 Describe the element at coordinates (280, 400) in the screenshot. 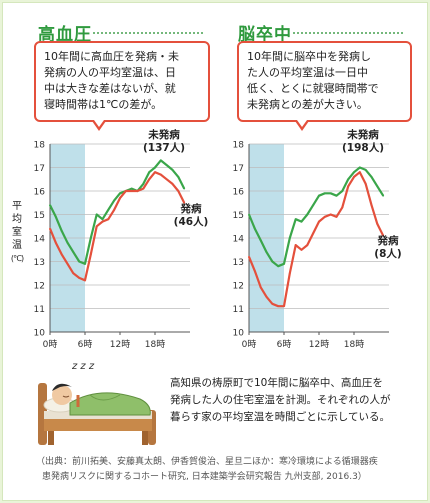

I see `description-line-2: 発病した人の住宅室温を計測。それぞれの人が` at that location.